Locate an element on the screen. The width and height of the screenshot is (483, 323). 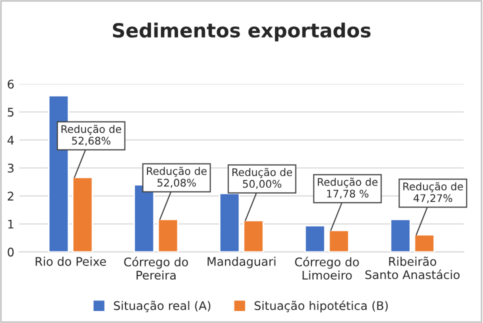
x-tick-label: Ribeirão Santo Anastácio is located at coordinates (412, 268).